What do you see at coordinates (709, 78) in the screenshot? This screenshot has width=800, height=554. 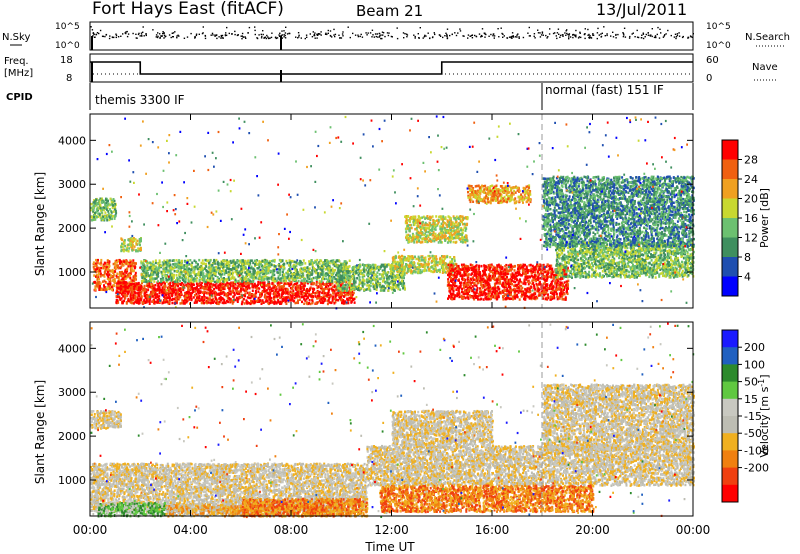 I see `nave-tick-bottom: 0` at bounding box center [709, 78].